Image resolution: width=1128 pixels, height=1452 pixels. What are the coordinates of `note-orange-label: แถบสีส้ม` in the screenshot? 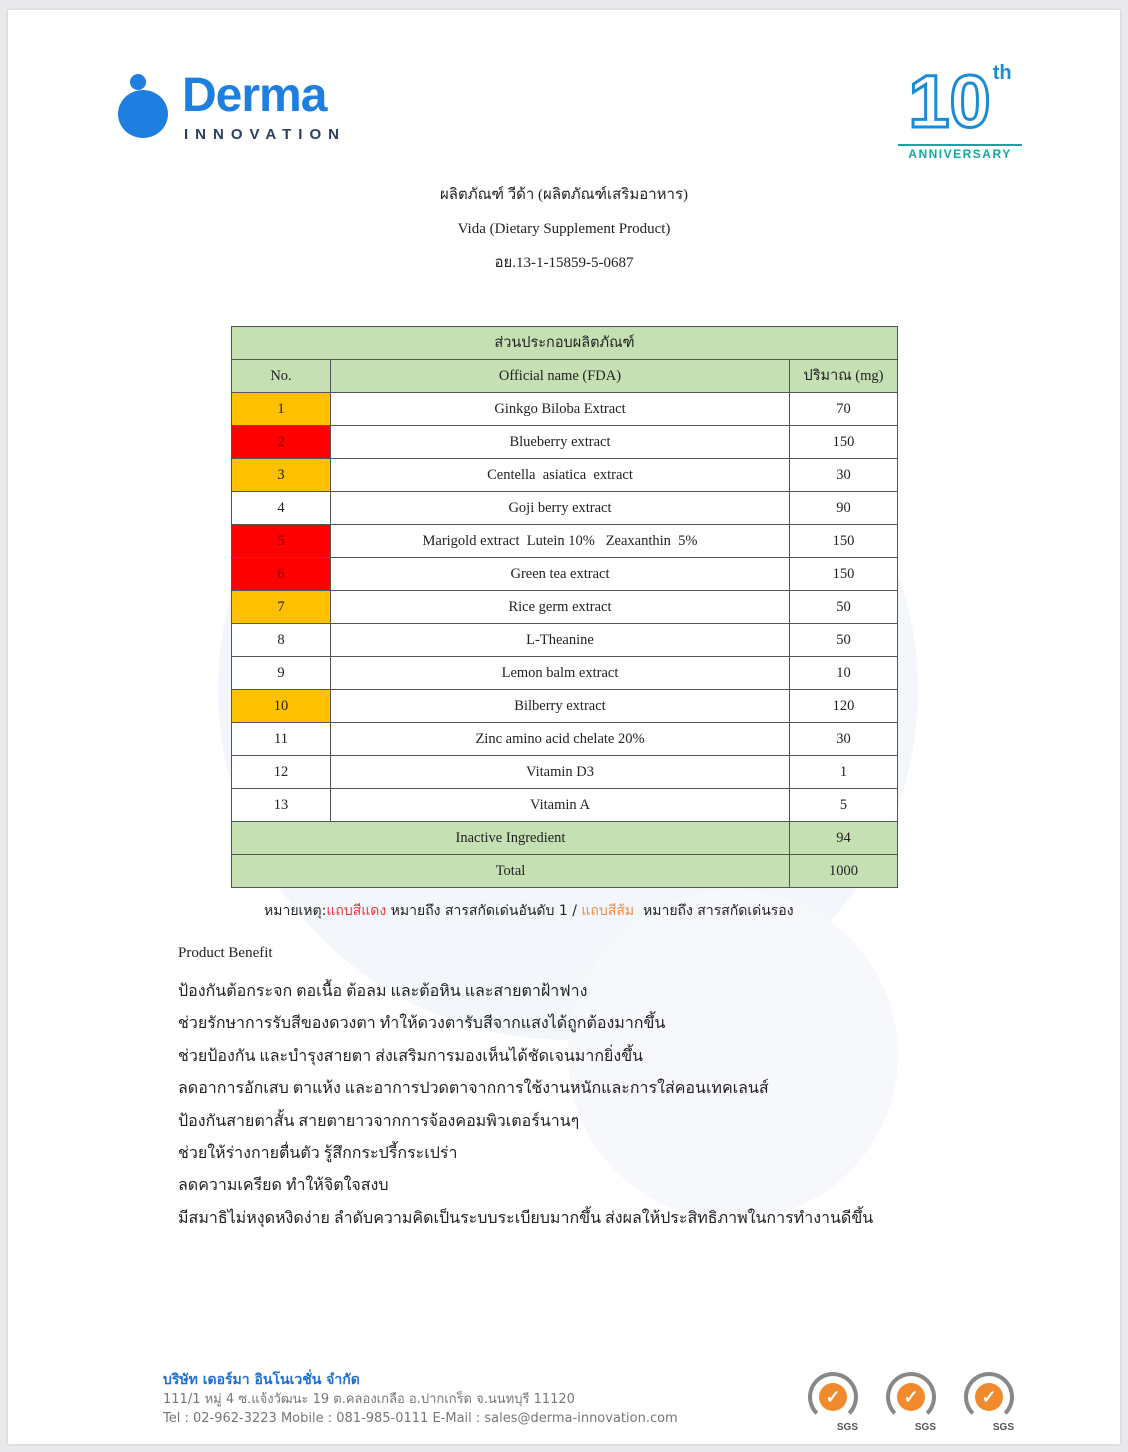 It's located at (608, 911).